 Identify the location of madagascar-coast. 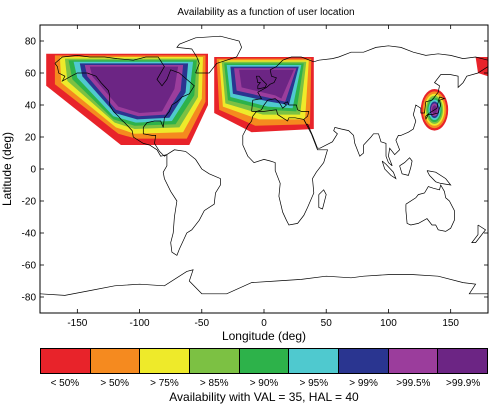
(322, 199).